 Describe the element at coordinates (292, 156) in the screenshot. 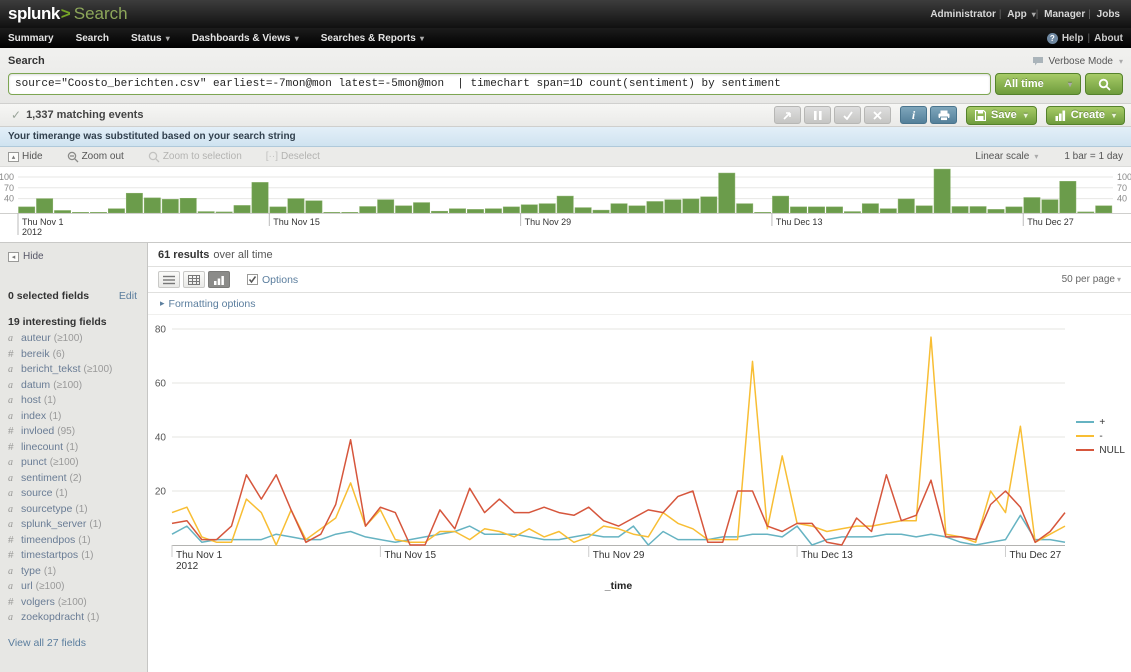

I see `deselect-button: [··] Deselect` at that location.